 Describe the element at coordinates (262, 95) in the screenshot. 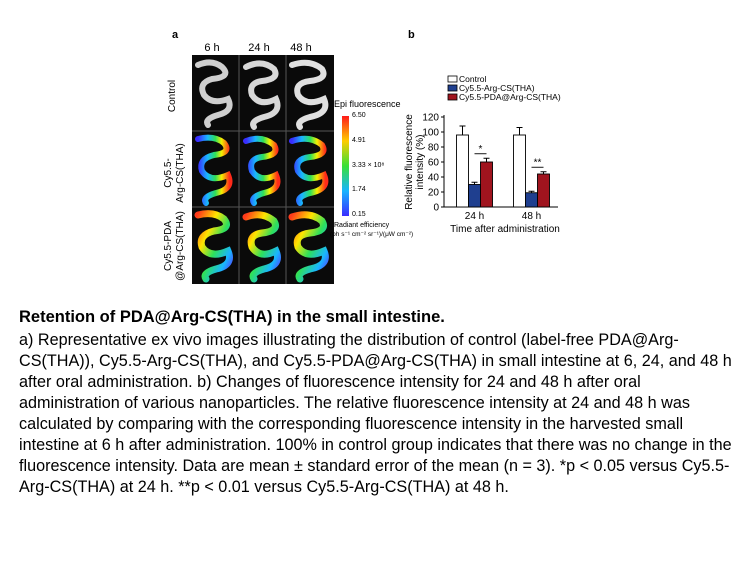

I see `control-24h-intestine` at that location.